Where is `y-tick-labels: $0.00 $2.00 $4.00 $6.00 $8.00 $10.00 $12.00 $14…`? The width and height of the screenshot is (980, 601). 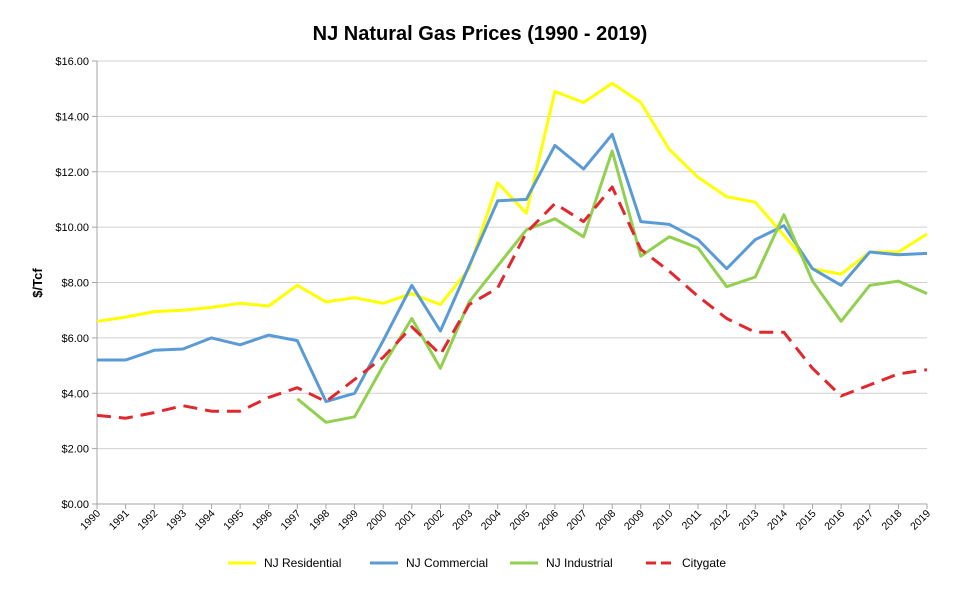
y-tick-labels: $0.00 $2.00 $4.00 $6.00 $8.00 $10.00 $12.00 $14… is located at coordinates (72, 283).